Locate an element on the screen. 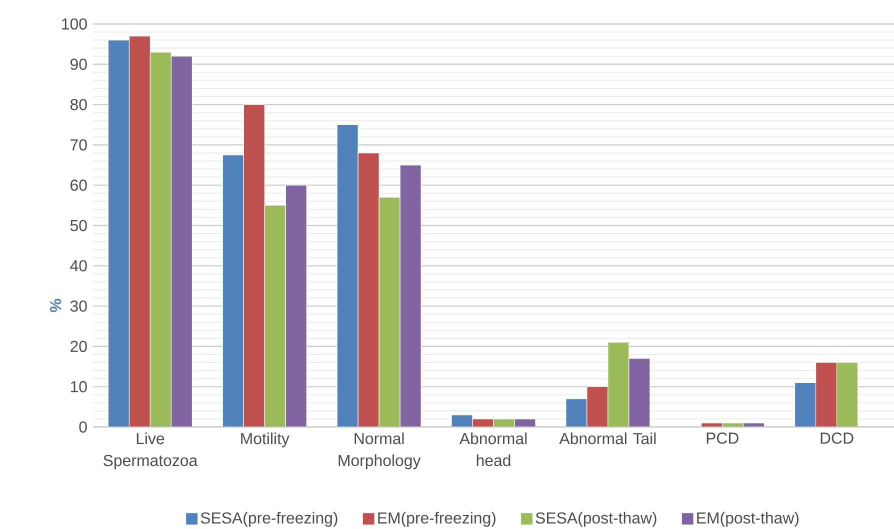  y-tick-label: 30 is located at coordinates (78, 306).